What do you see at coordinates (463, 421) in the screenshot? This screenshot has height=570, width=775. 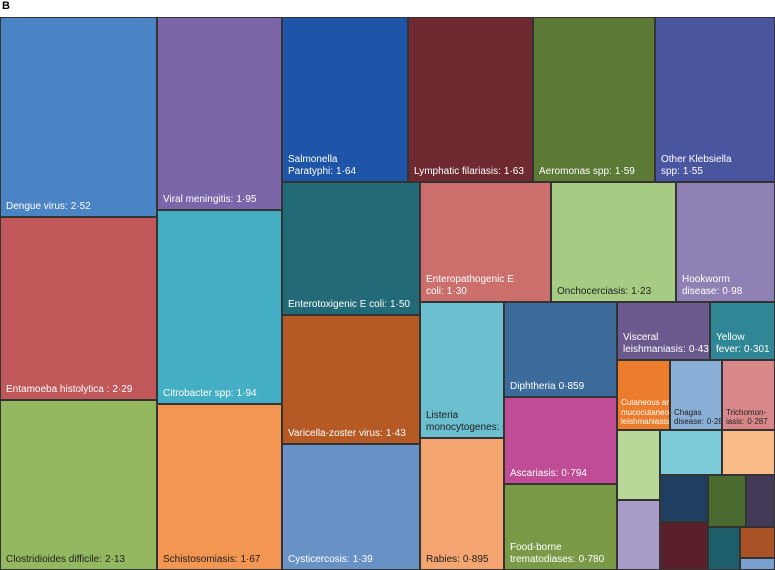 I see `category-label: Listeria monocytogenes:` at bounding box center [463, 421].